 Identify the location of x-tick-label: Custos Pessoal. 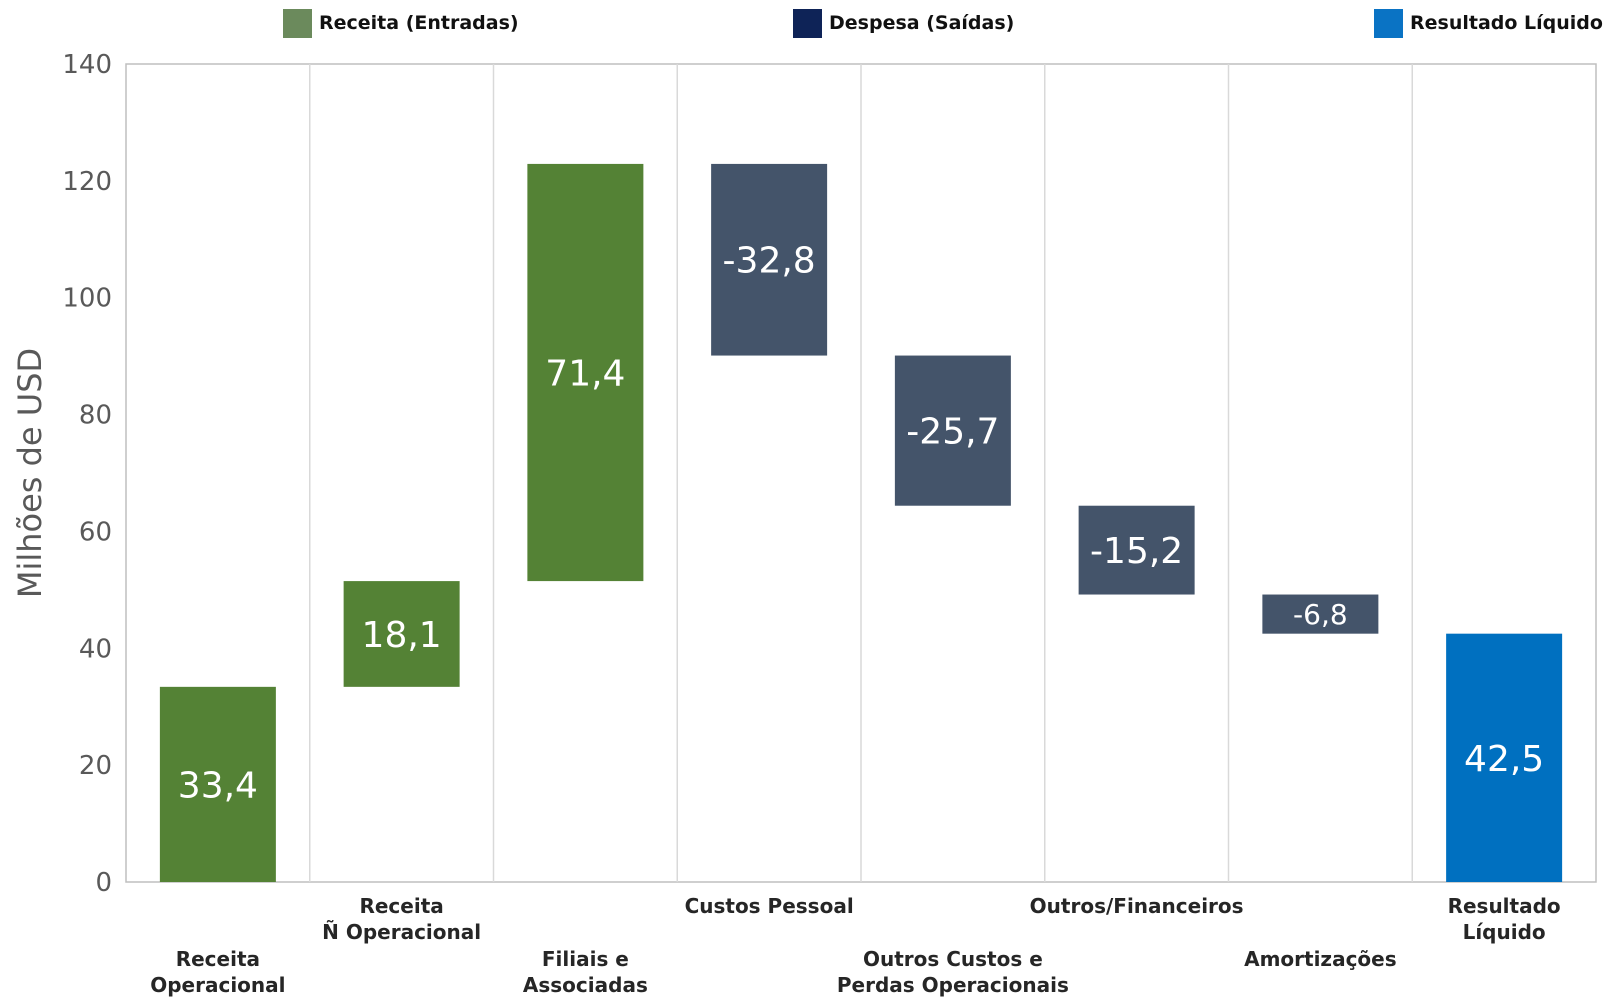
(769, 906).